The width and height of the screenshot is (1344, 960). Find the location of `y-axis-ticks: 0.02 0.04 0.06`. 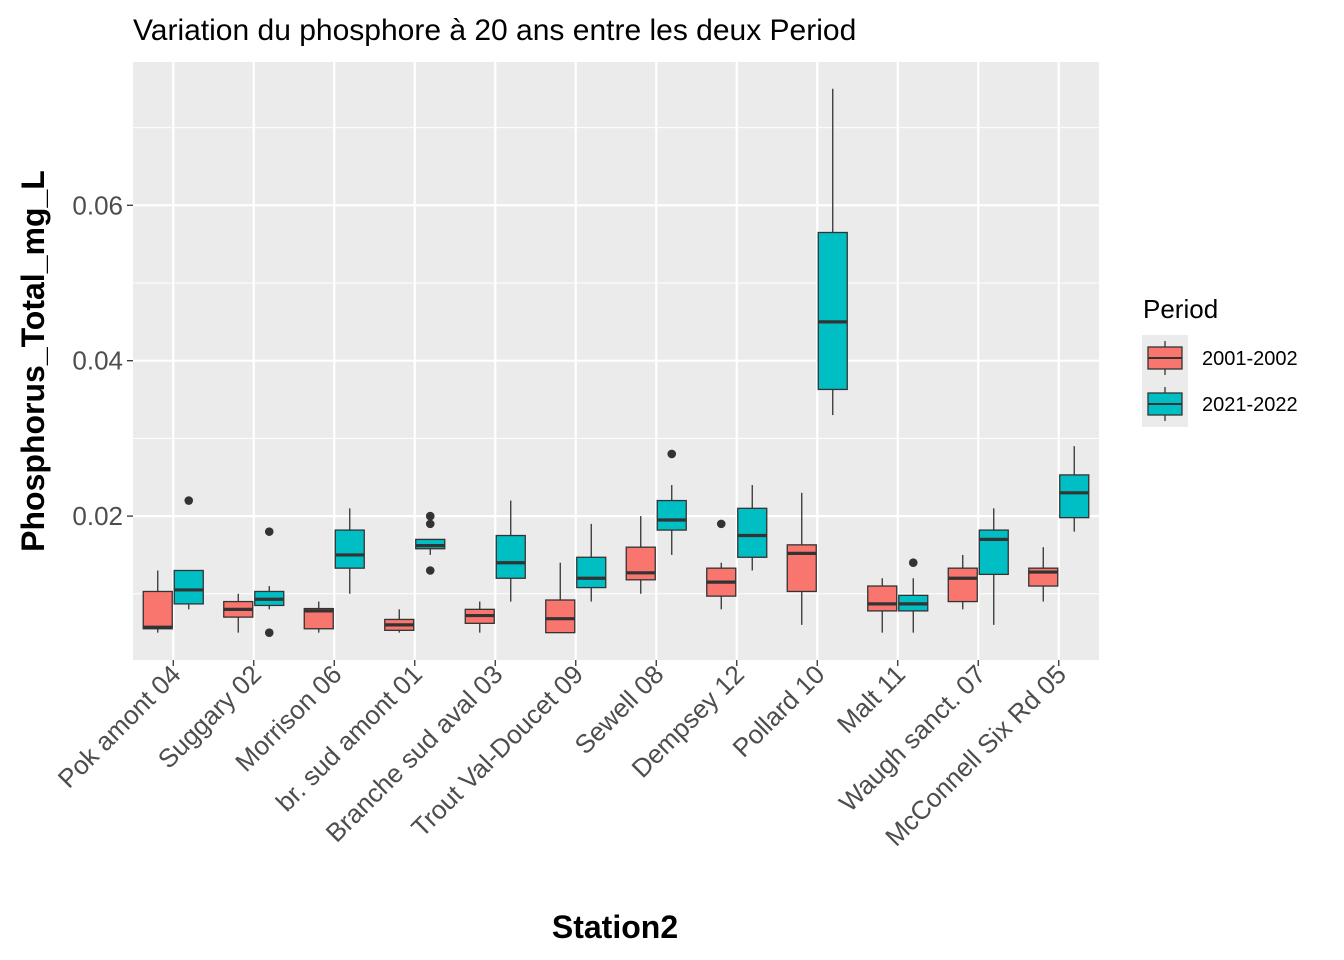

y-axis-ticks: 0.02 0.04 0.06 is located at coordinates (102, 360).